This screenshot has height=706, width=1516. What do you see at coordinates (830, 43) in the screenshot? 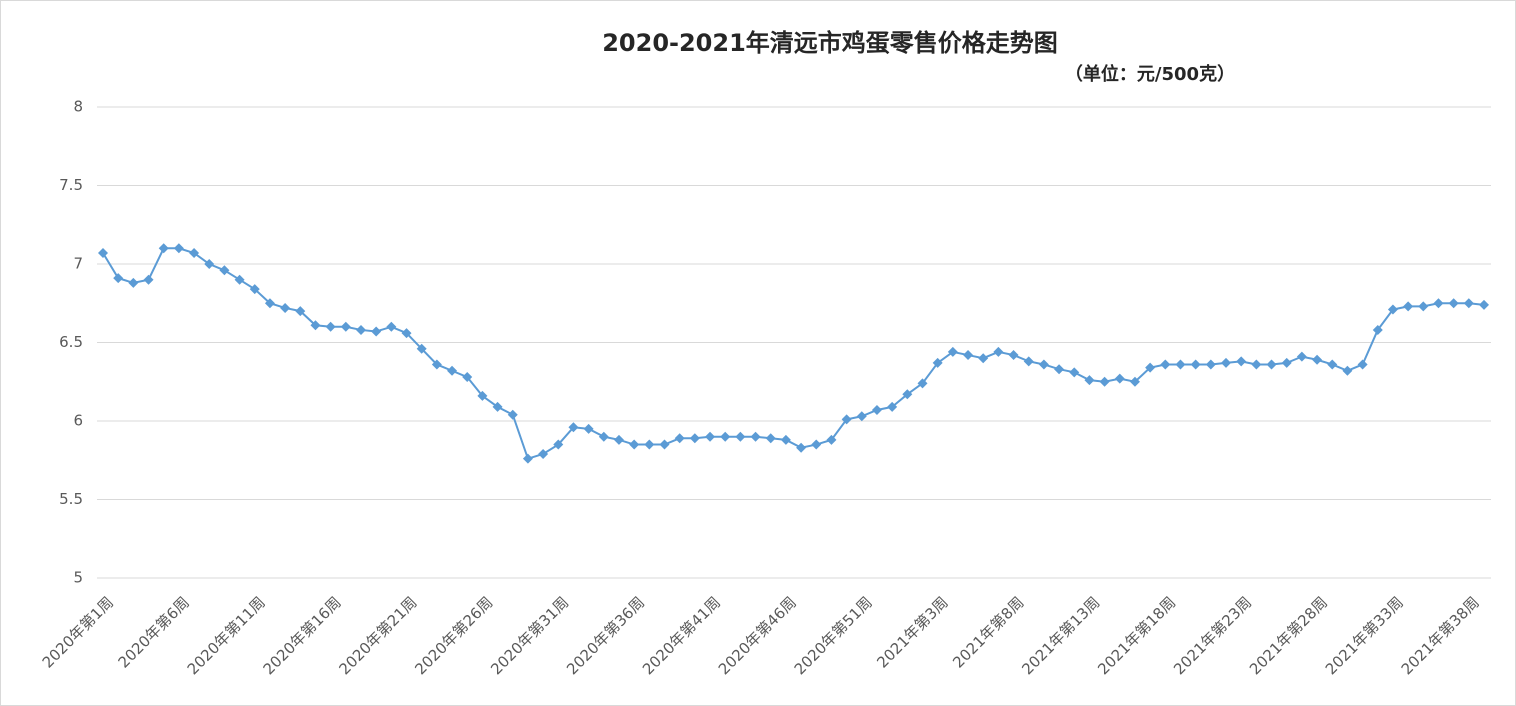
I see `chart-title: 2020-2021年清远市鸡蛋零售价格走势图` at bounding box center [830, 43].